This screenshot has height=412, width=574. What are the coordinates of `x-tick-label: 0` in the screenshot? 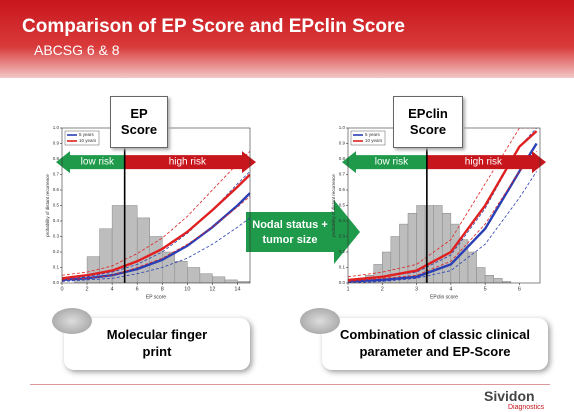 It's located at (61, 289).